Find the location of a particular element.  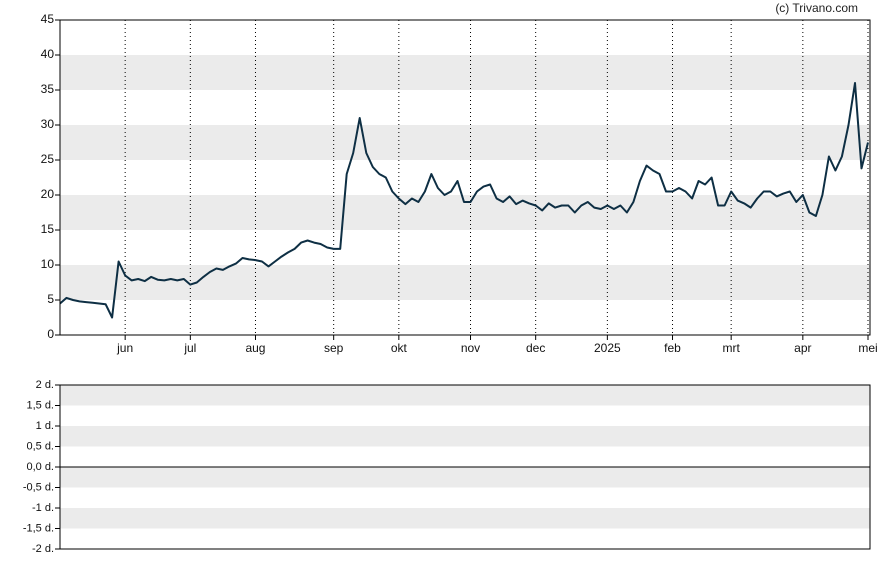

x-tick-label: jul is located at coordinates (189, 348).